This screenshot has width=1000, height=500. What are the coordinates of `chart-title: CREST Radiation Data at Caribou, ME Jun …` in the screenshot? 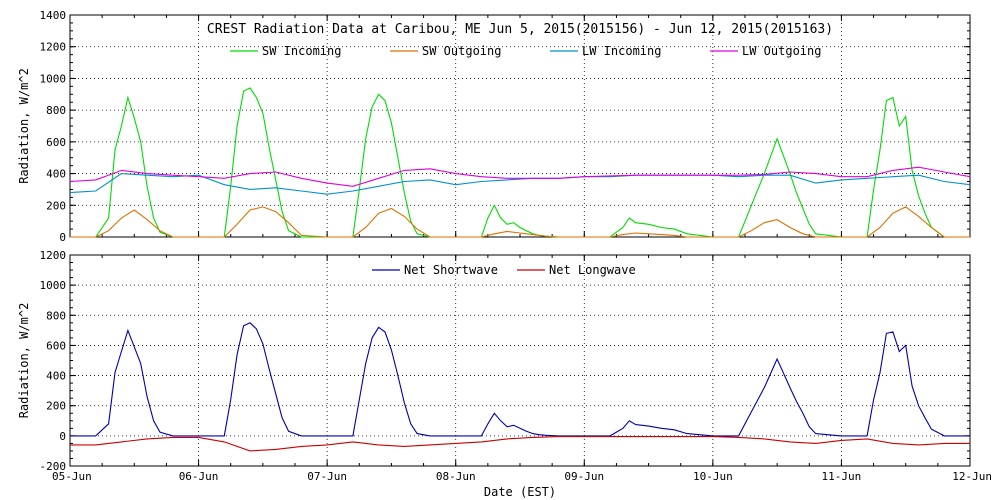 It's located at (520, 29).